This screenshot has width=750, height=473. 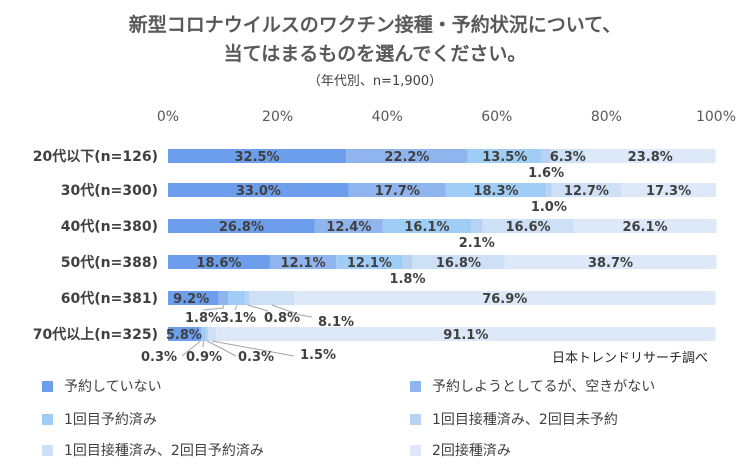 I want to click on chart-subtitle: （年代別、n=1,900）, so click(x=375, y=81).